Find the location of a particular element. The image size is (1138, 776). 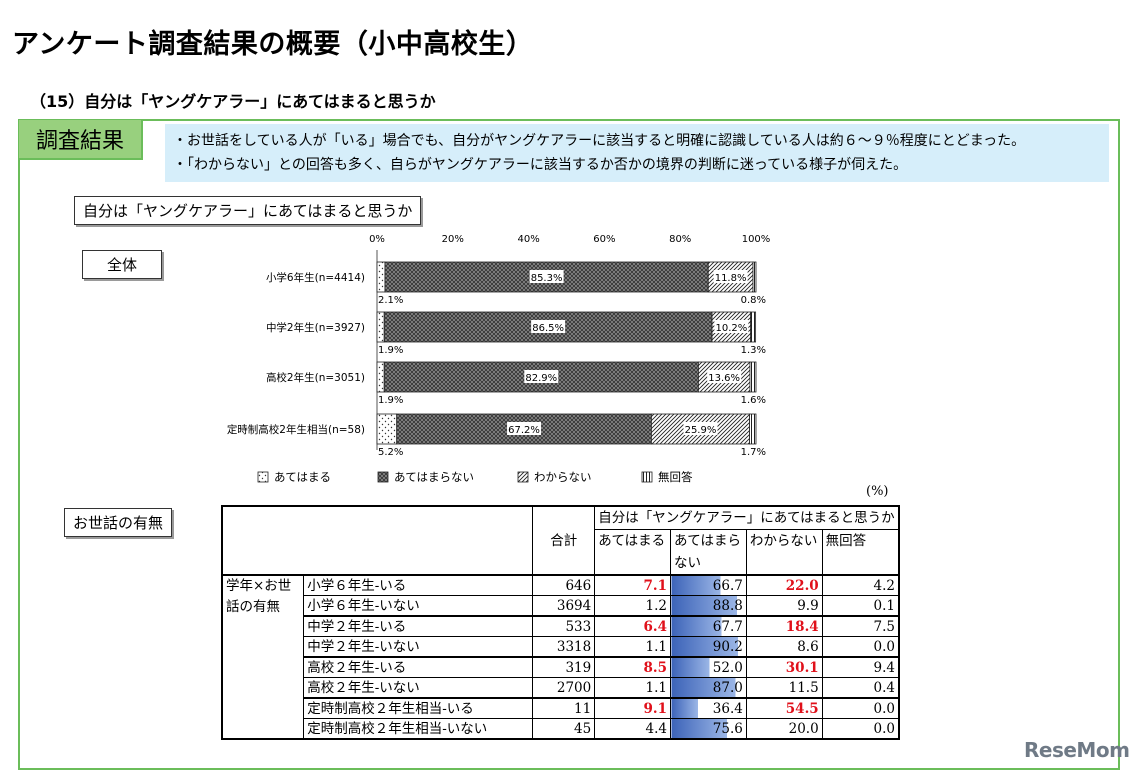

data-label: 11.8% is located at coordinates (731, 278).